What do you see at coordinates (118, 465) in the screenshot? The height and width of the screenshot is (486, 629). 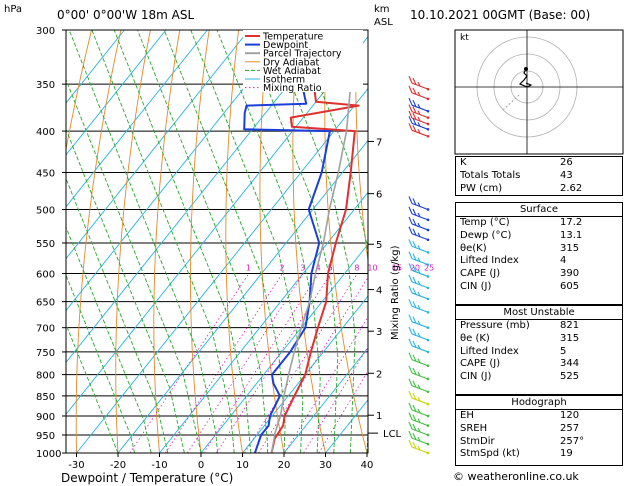 I see `temperature-tick-label: -20` at bounding box center [118, 465].